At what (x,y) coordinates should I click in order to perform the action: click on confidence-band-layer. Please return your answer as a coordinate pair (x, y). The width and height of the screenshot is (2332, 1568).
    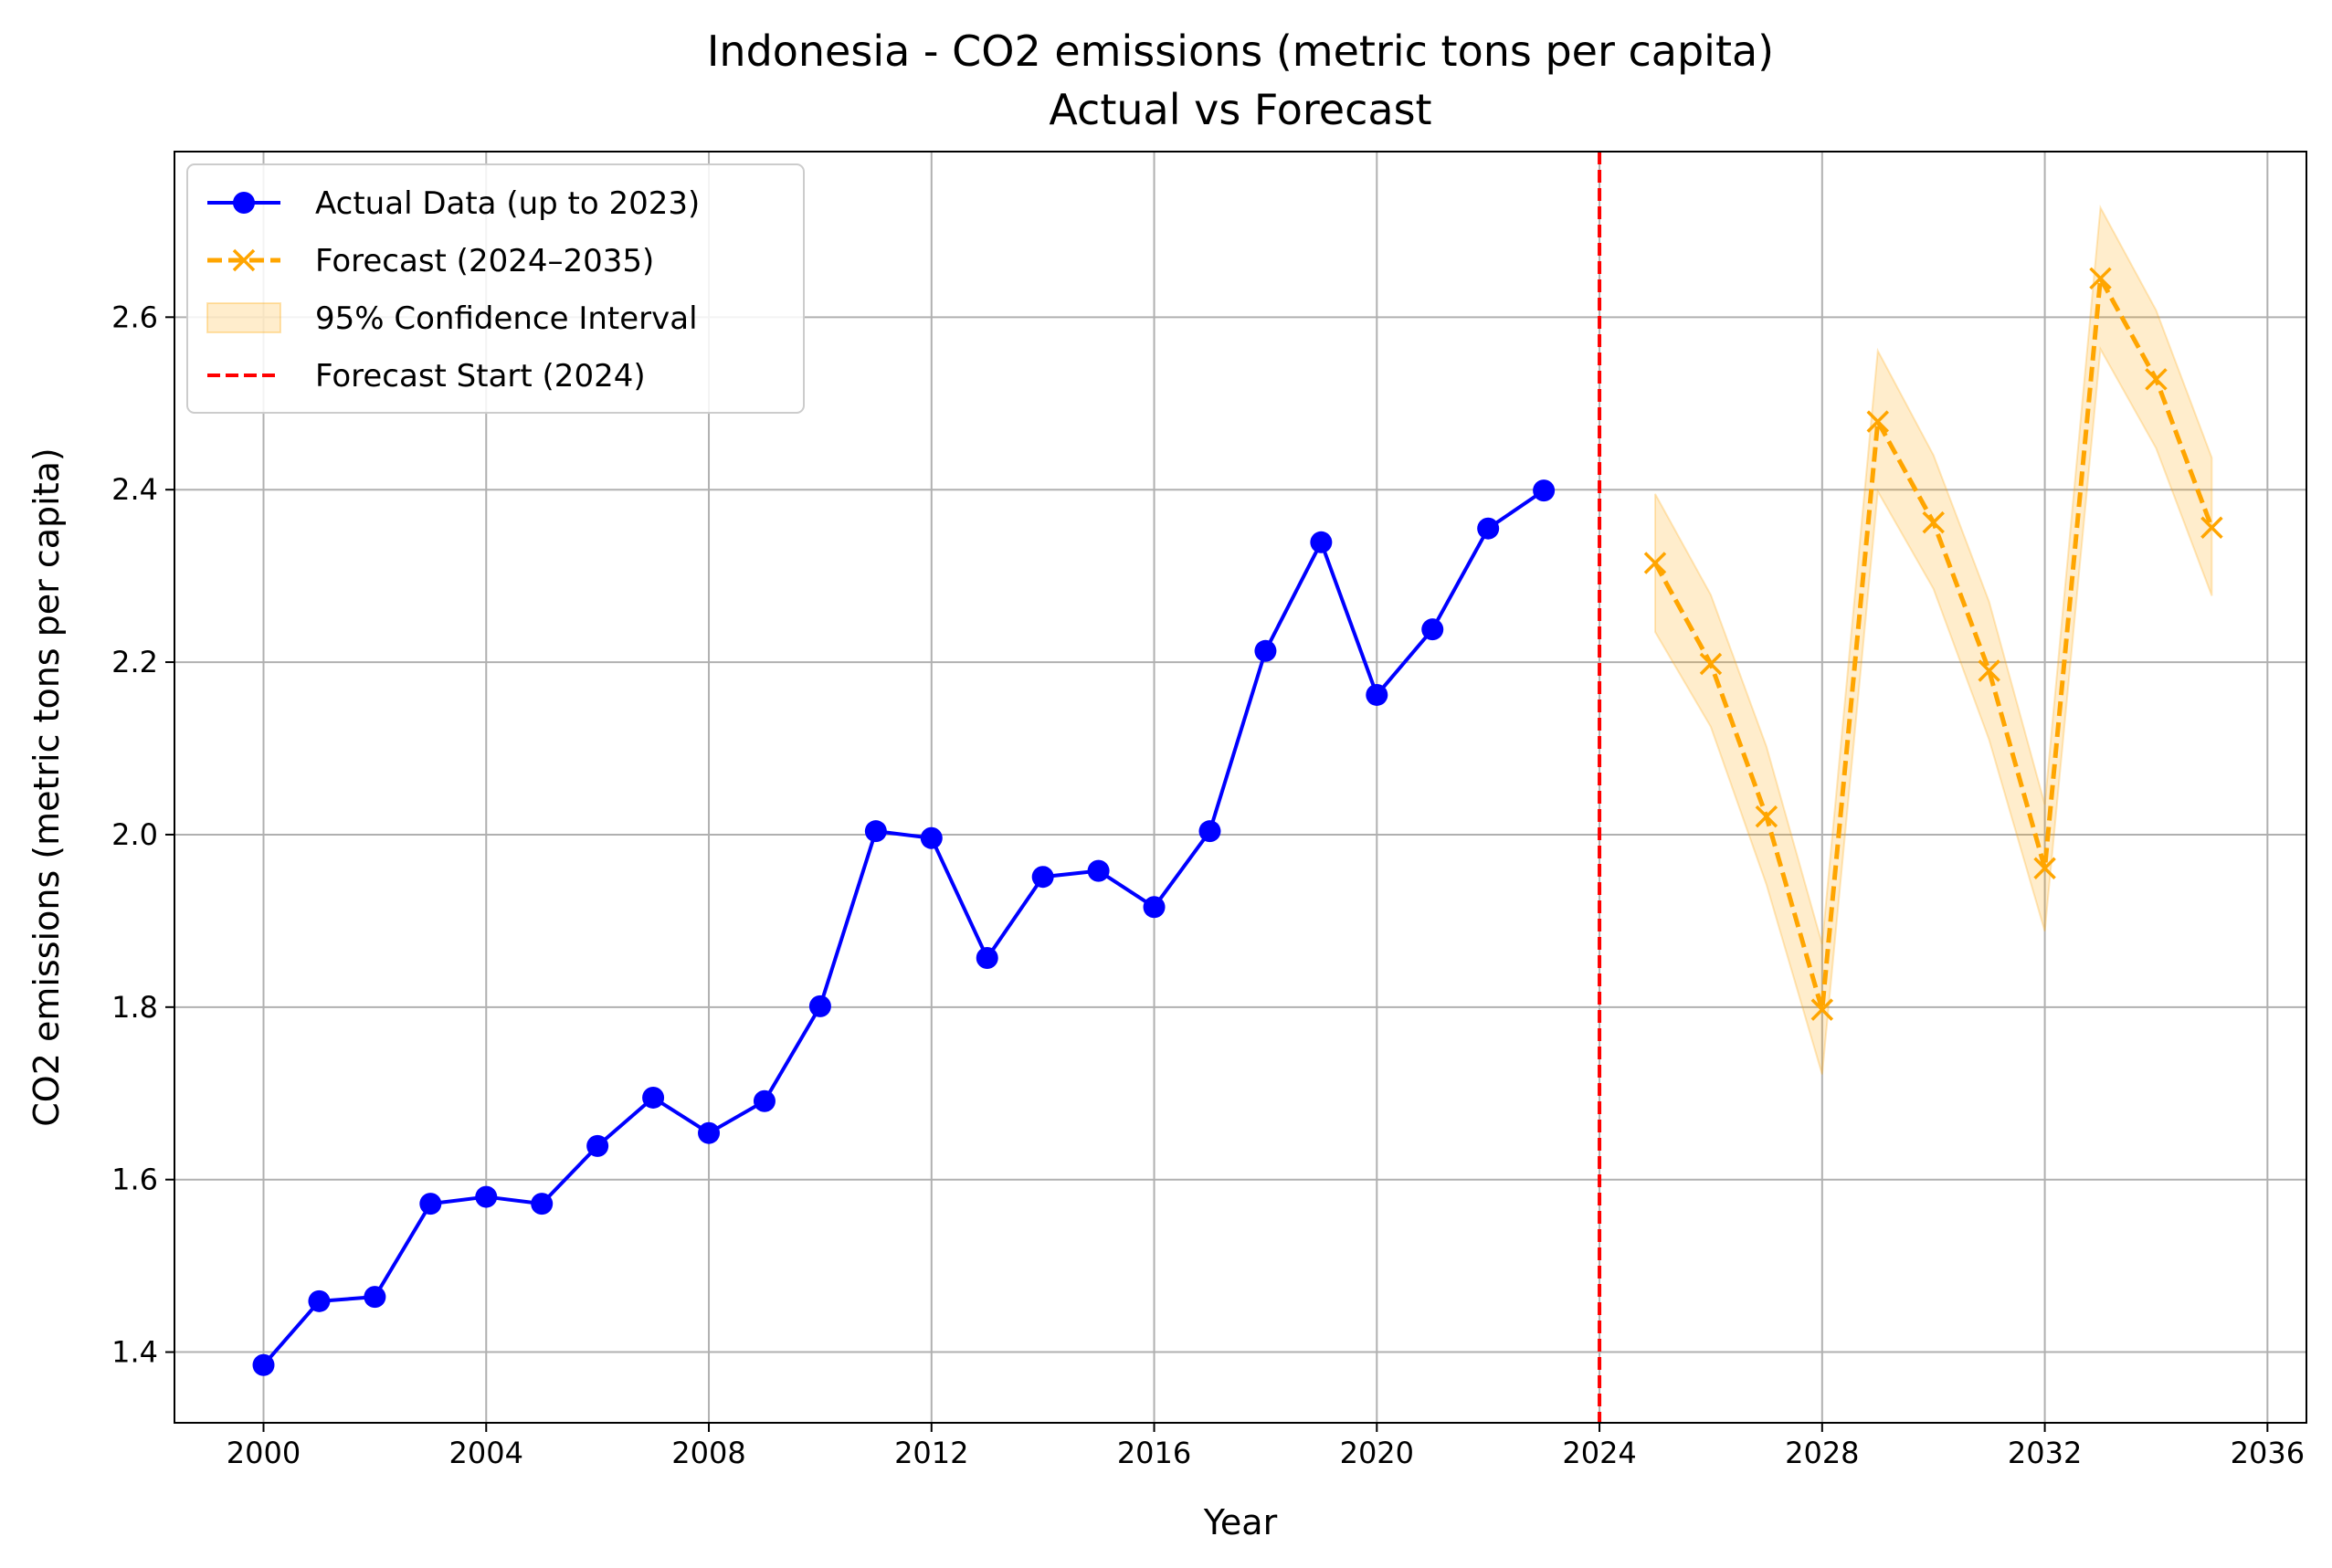
    Looking at the image, I should click on (1933, 640).